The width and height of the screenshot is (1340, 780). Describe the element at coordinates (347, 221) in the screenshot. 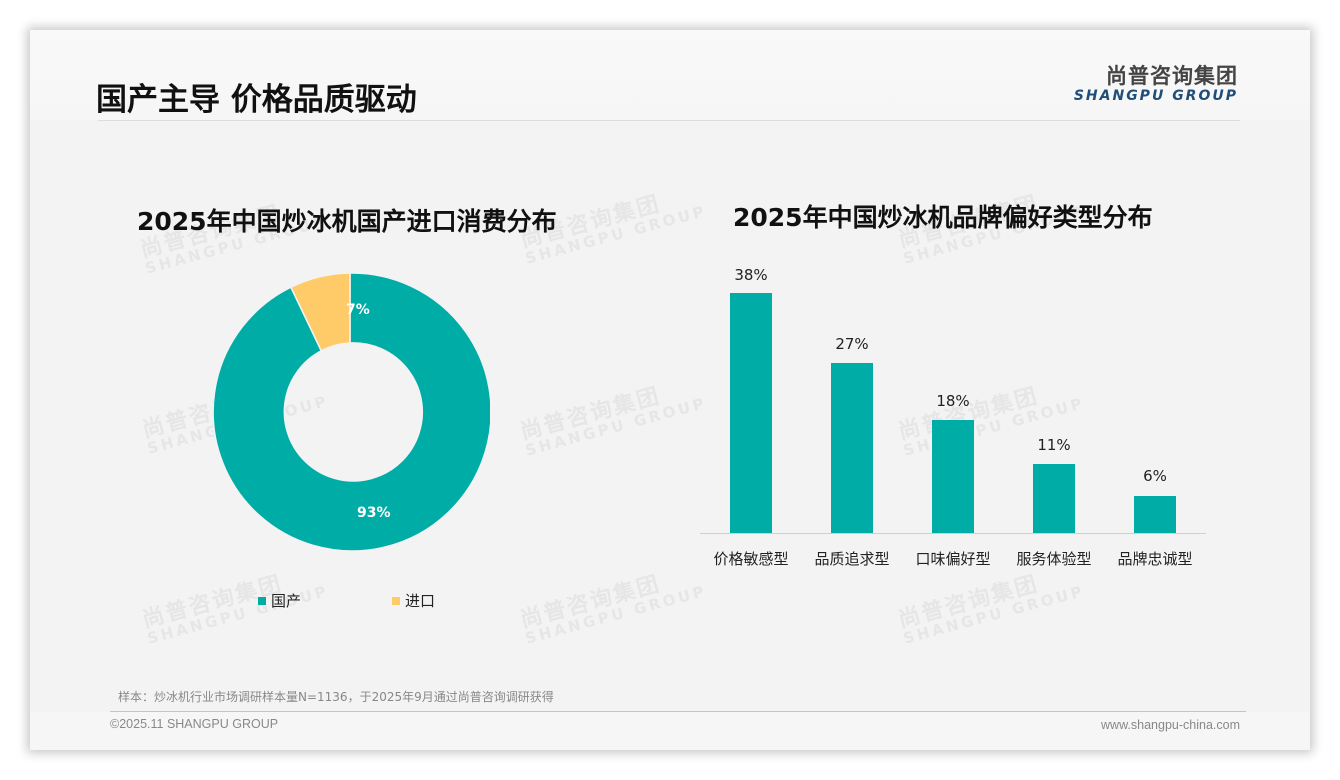

I see `donut-chart-title: 2025年中国炒冰机国产进口消费分布` at that location.